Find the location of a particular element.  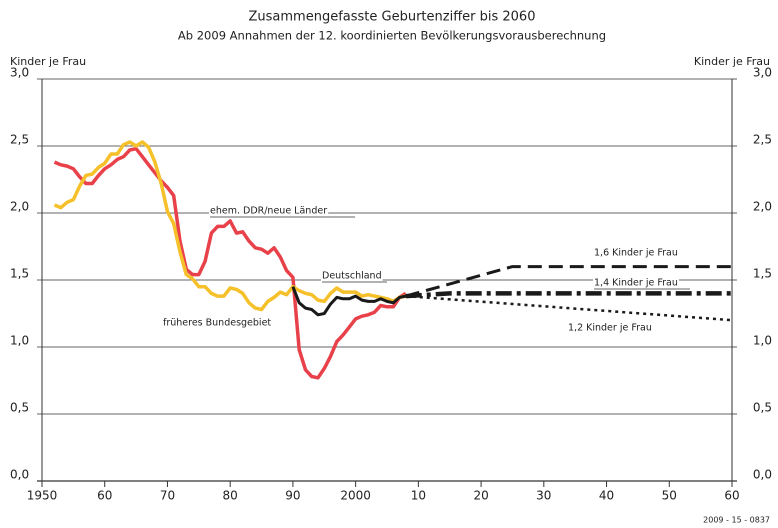

x-tick-label: 20 is located at coordinates (480, 496).